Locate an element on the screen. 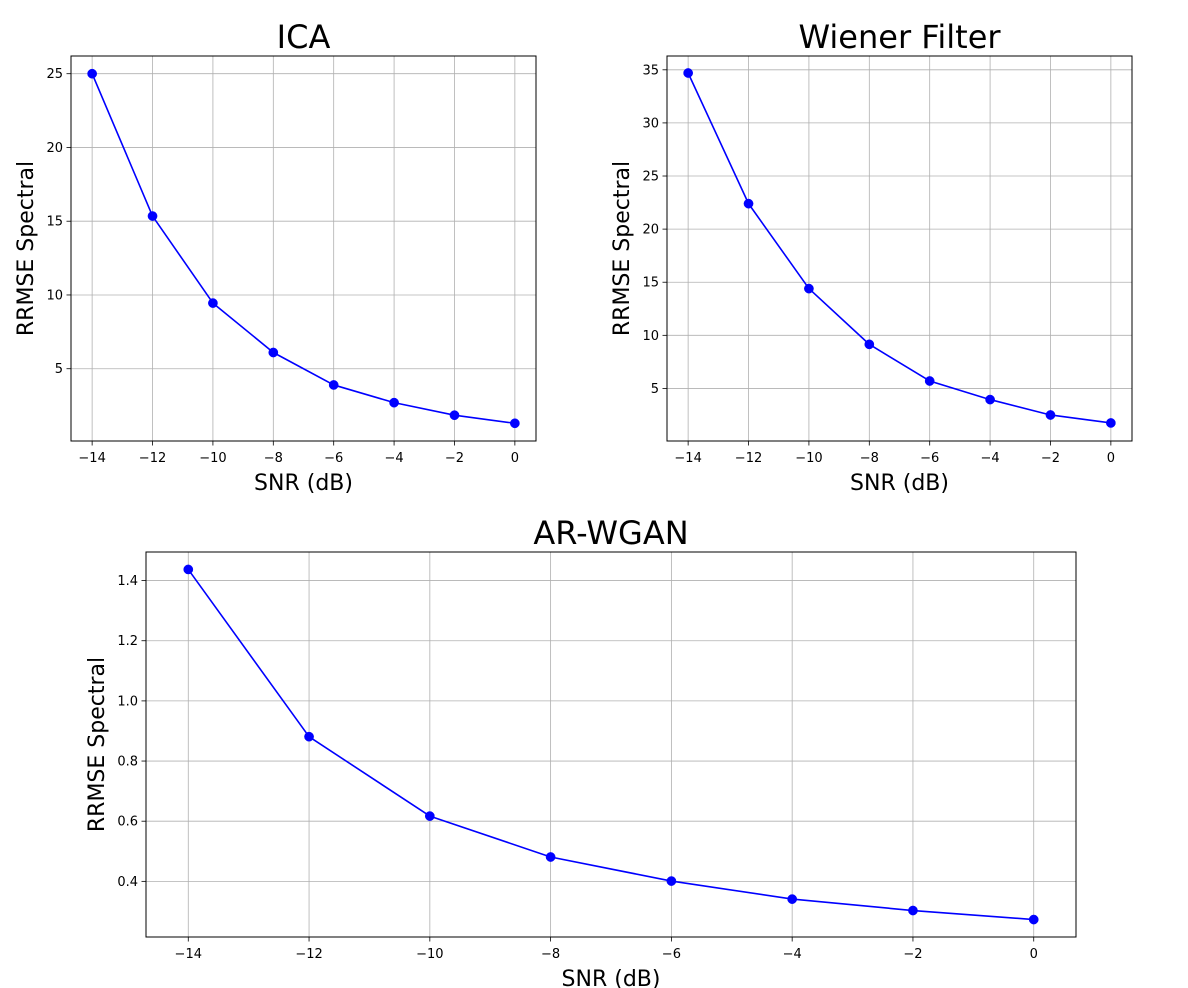 The width and height of the screenshot is (1188, 988). chart-1-x-tick-label-7: 0 is located at coordinates (515, 458).